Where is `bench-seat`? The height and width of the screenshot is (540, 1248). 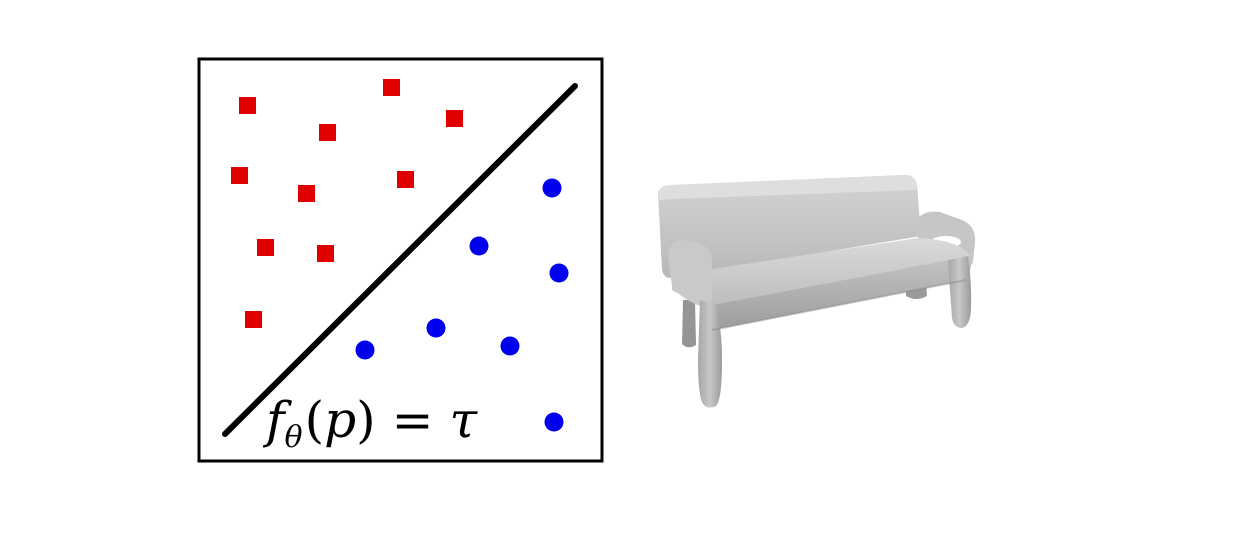 bench-seat is located at coordinates (821, 272).